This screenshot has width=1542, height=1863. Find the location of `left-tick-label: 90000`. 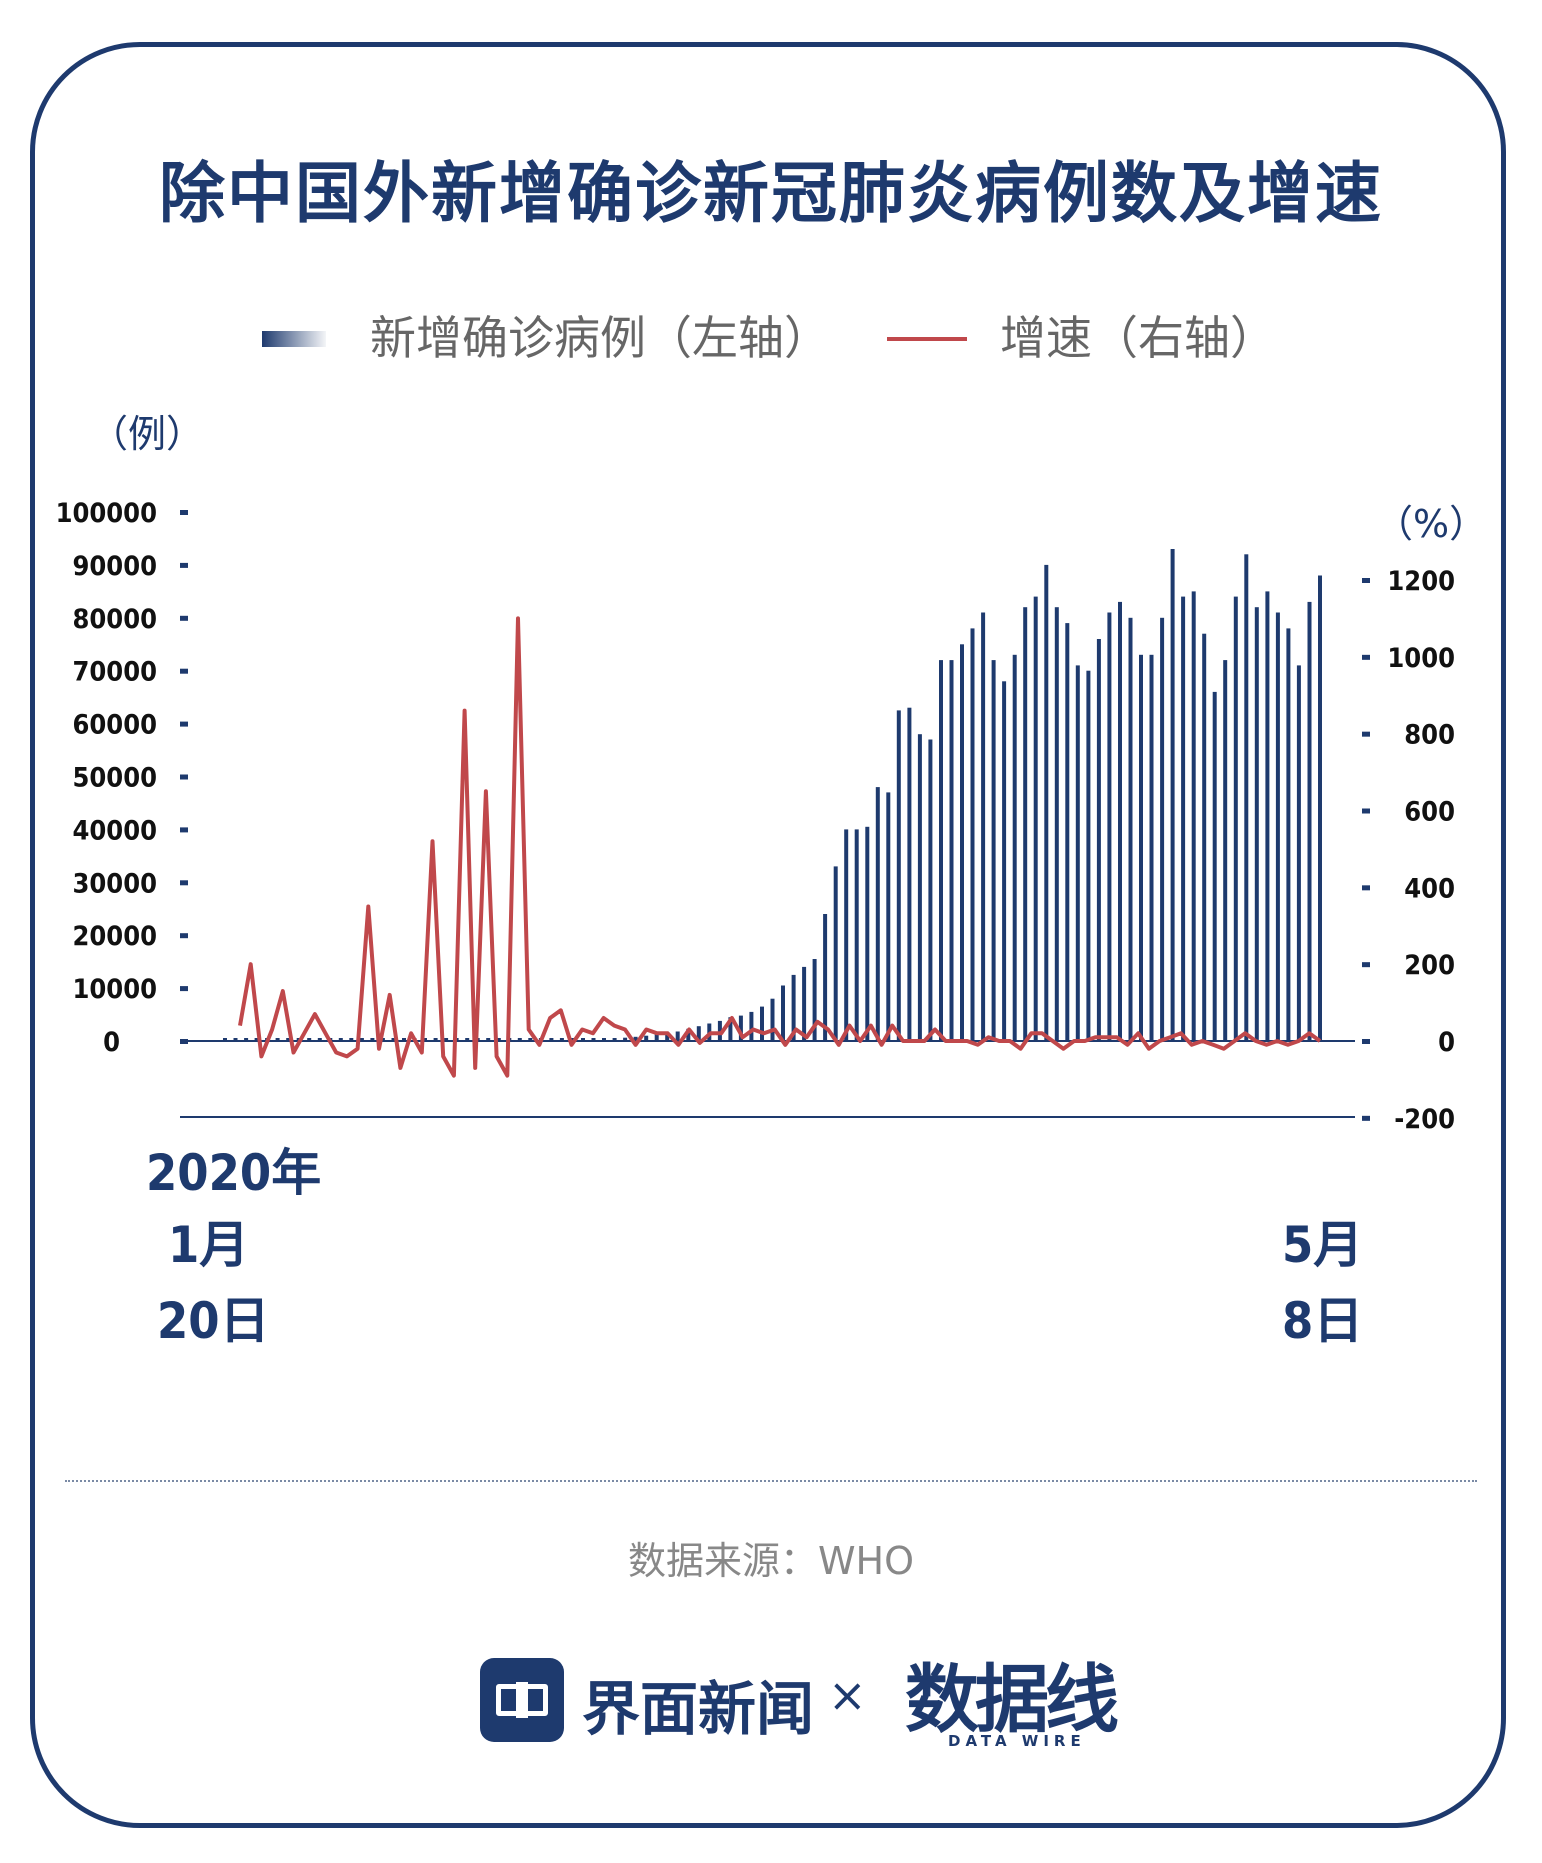

left-tick-label: 90000 is located at coordinates (114, 566).